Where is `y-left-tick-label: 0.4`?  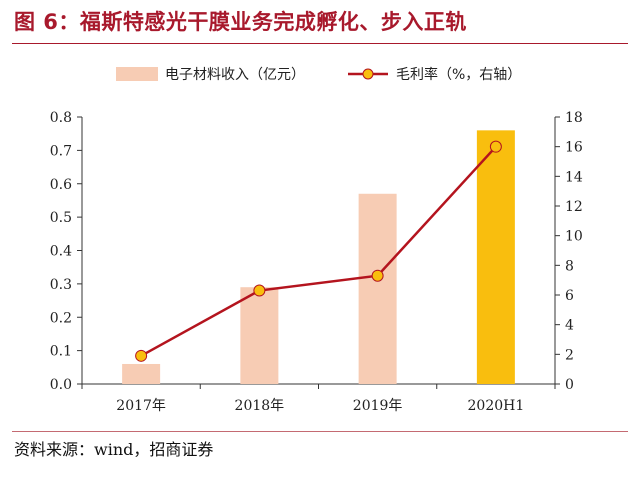
y-left-tick-label: 0.4 is located at coordinates (61, 252).